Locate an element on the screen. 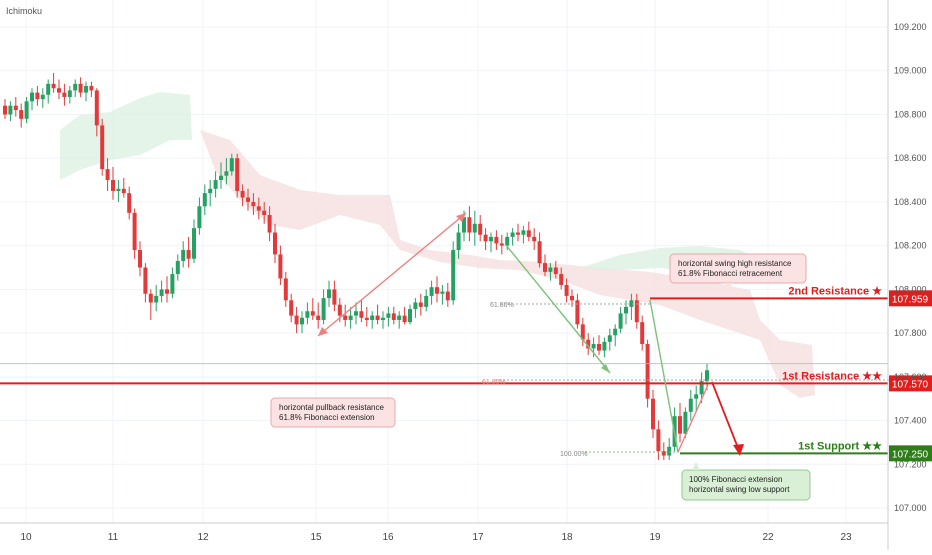 This screenshot has height=555, width=932. arrow-down-green-head is located at coordinates (605, 368).